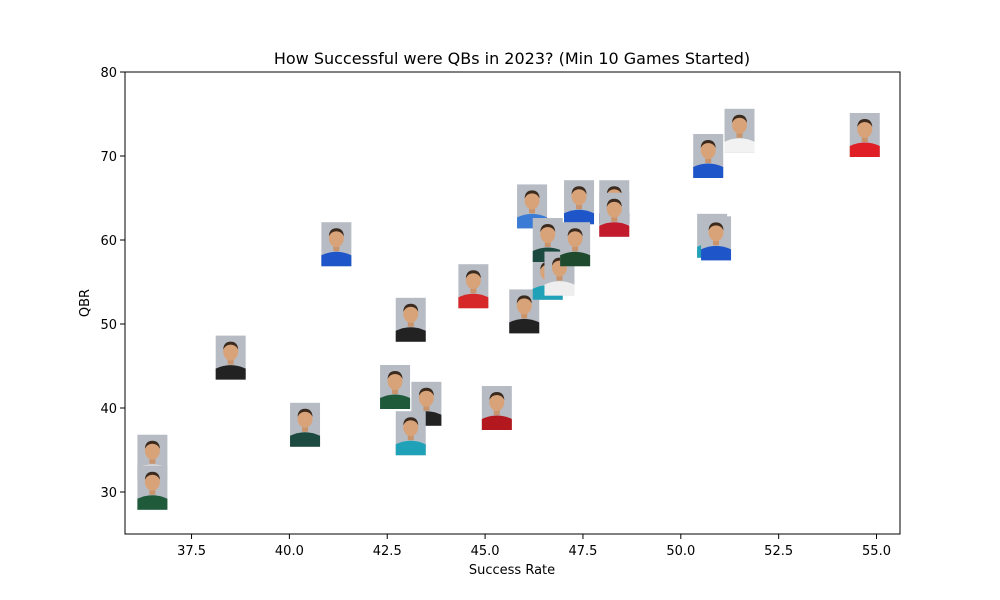 This screenshot has height=600, width=1000. I want to click on y-axis: 30 40 50 60 70 80, so click(112, 283).